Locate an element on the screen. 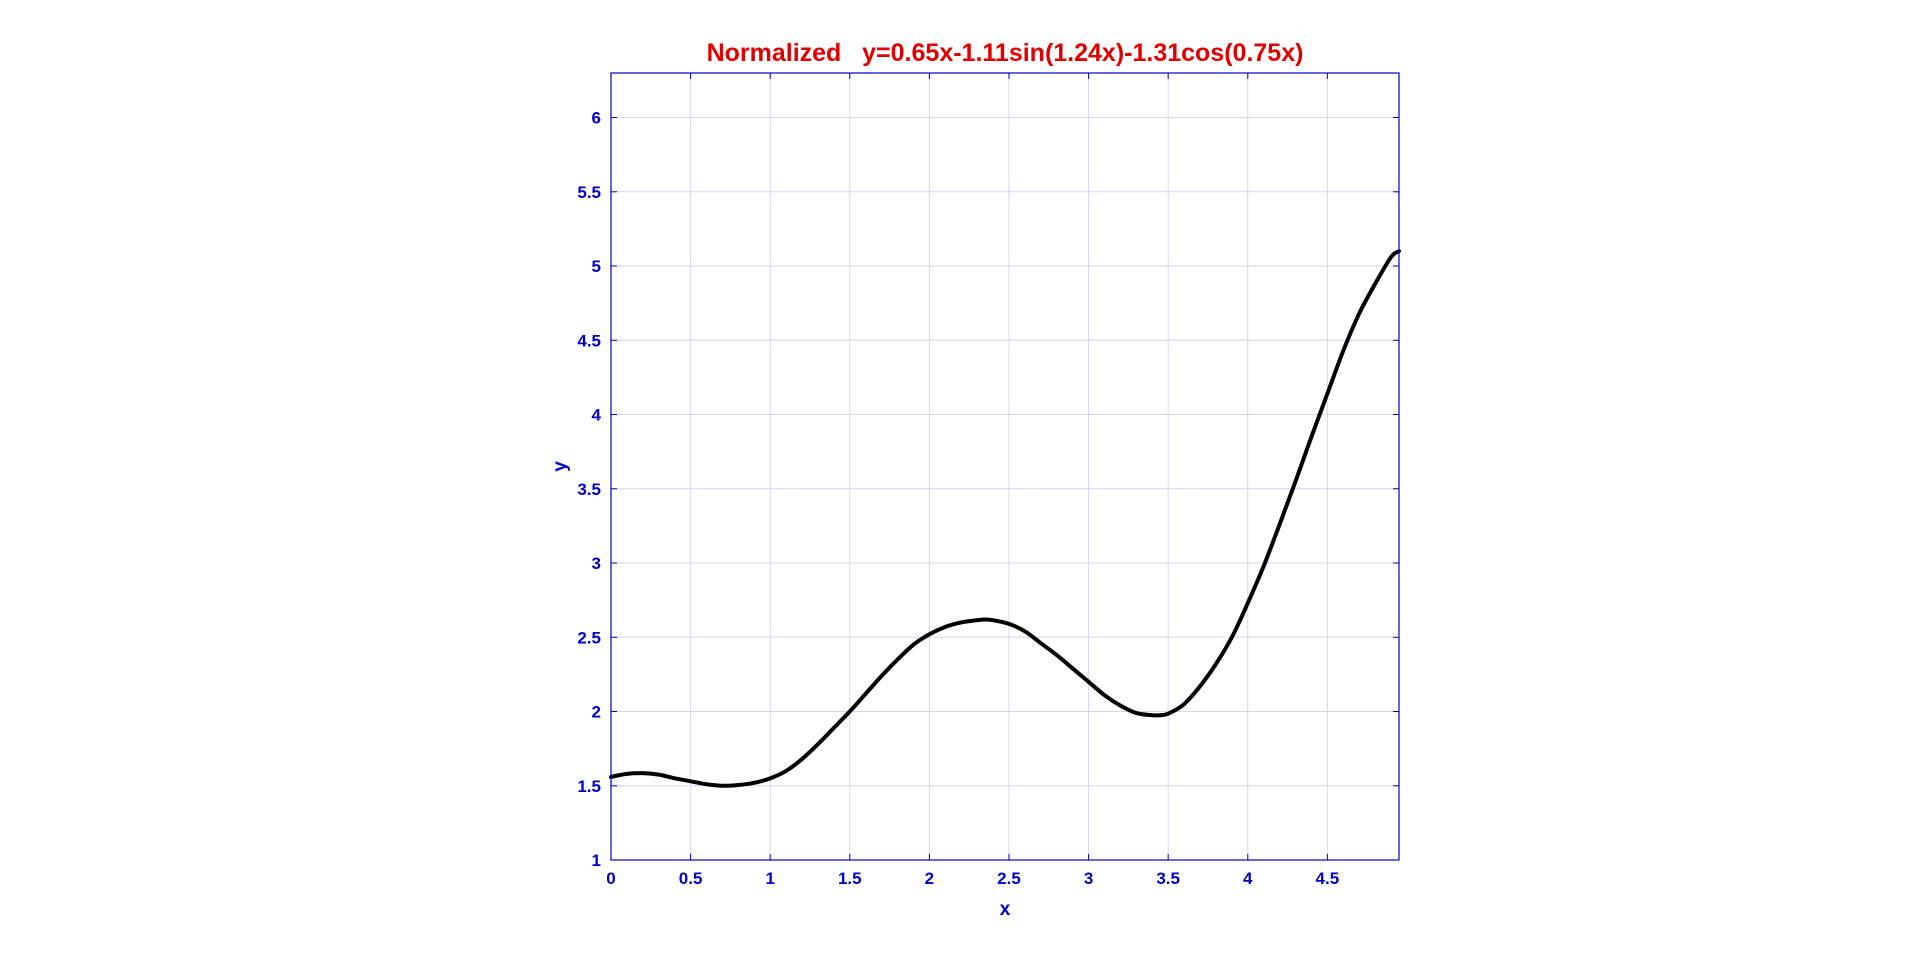 The image size is (1920, 955). x-tick-label: 3.5 is located at coordinates (1168, 878).